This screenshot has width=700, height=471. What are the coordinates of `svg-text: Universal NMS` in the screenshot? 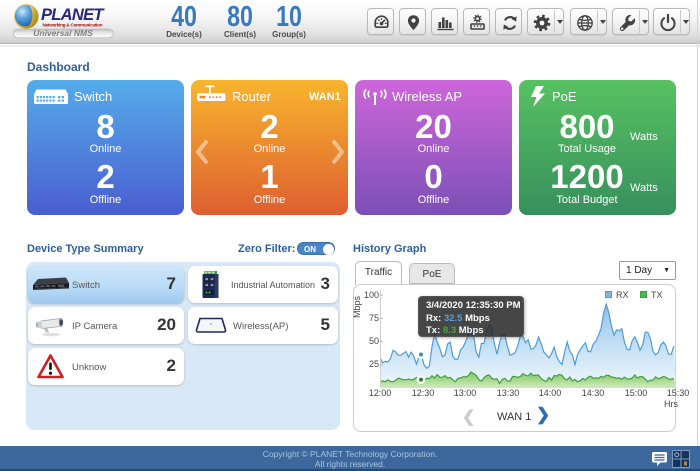 It's located at (63, 33).